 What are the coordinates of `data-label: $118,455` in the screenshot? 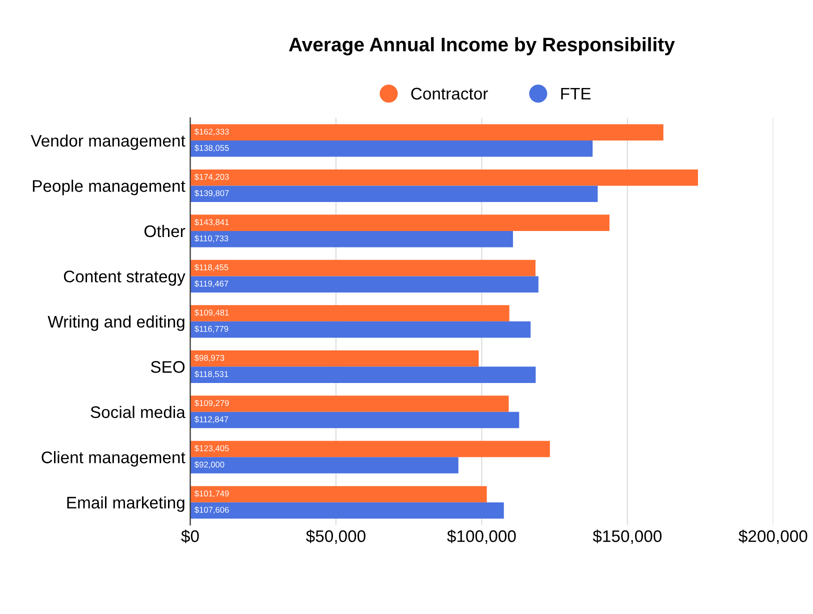 It's located at (211, 268).